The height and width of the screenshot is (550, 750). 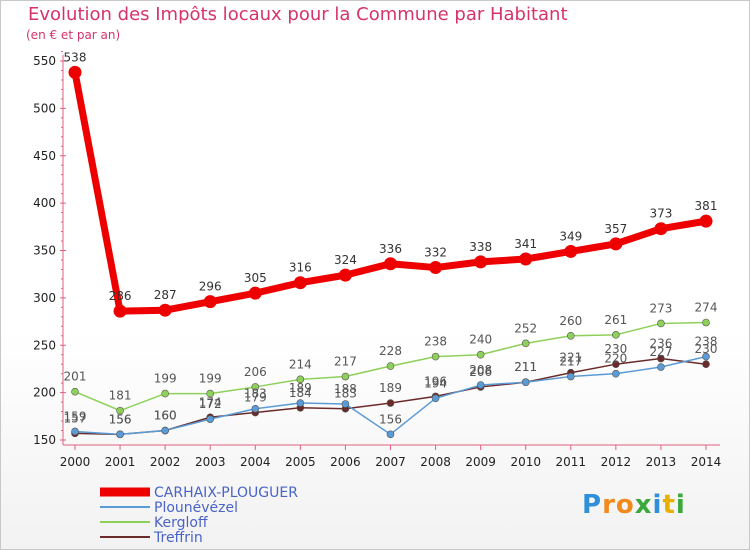 I want to click on data-label: 174, so click(x=210, y=402).